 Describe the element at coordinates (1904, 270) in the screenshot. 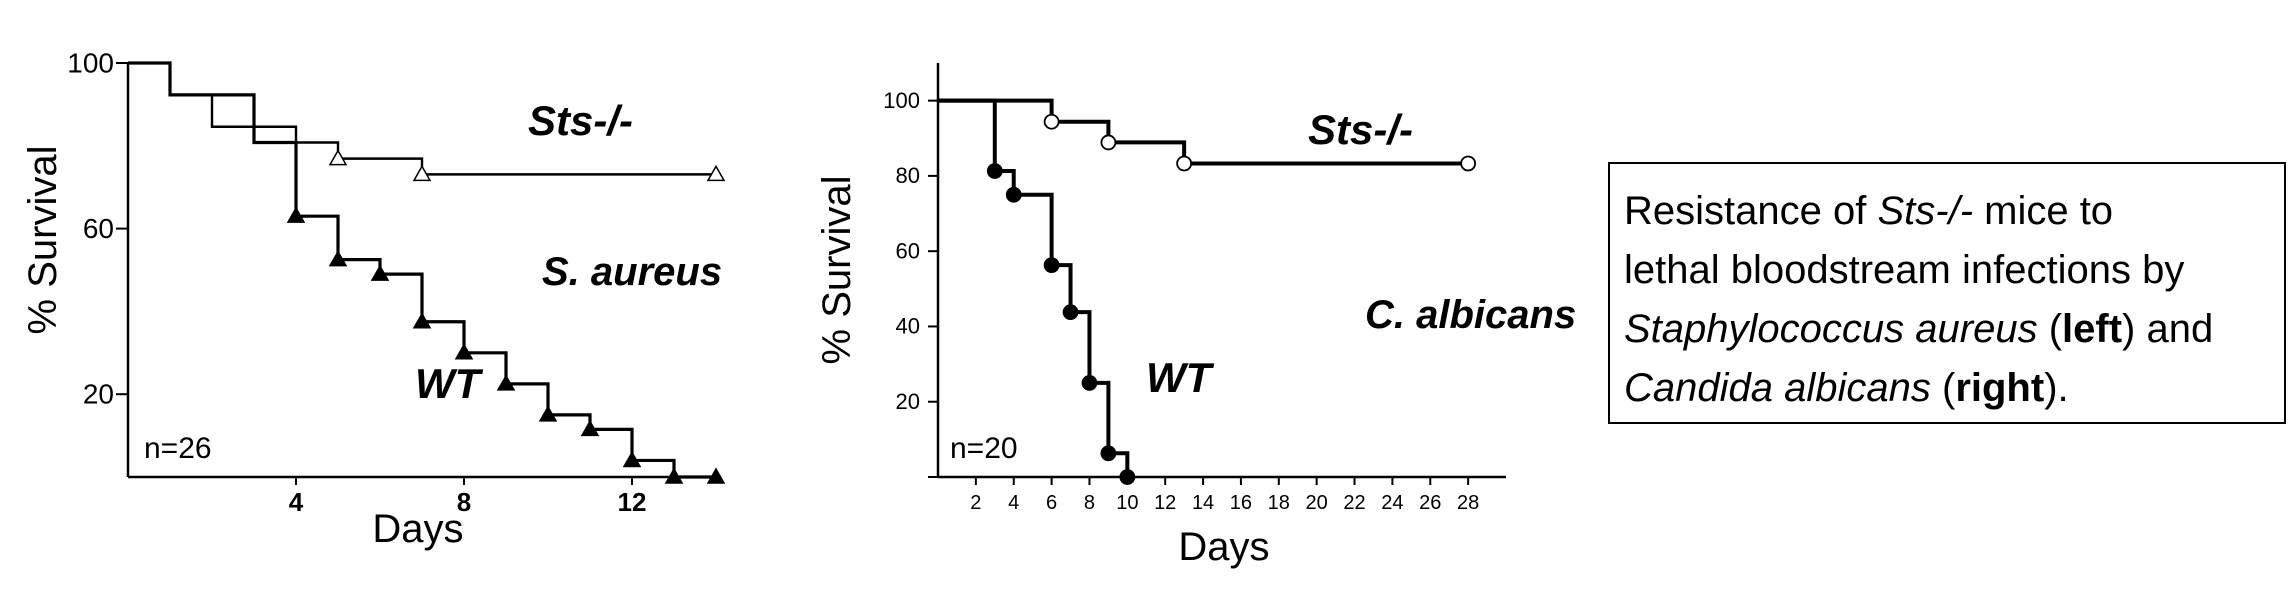

I see `caption-line-2: lethal bloodstream infections by` at that location.